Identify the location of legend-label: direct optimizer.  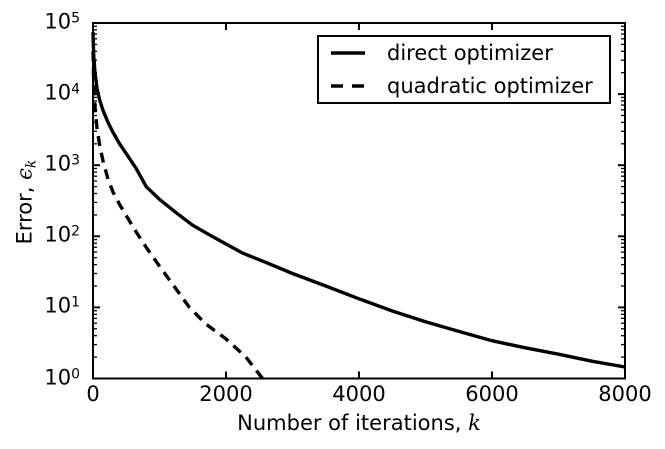
(470, 53).